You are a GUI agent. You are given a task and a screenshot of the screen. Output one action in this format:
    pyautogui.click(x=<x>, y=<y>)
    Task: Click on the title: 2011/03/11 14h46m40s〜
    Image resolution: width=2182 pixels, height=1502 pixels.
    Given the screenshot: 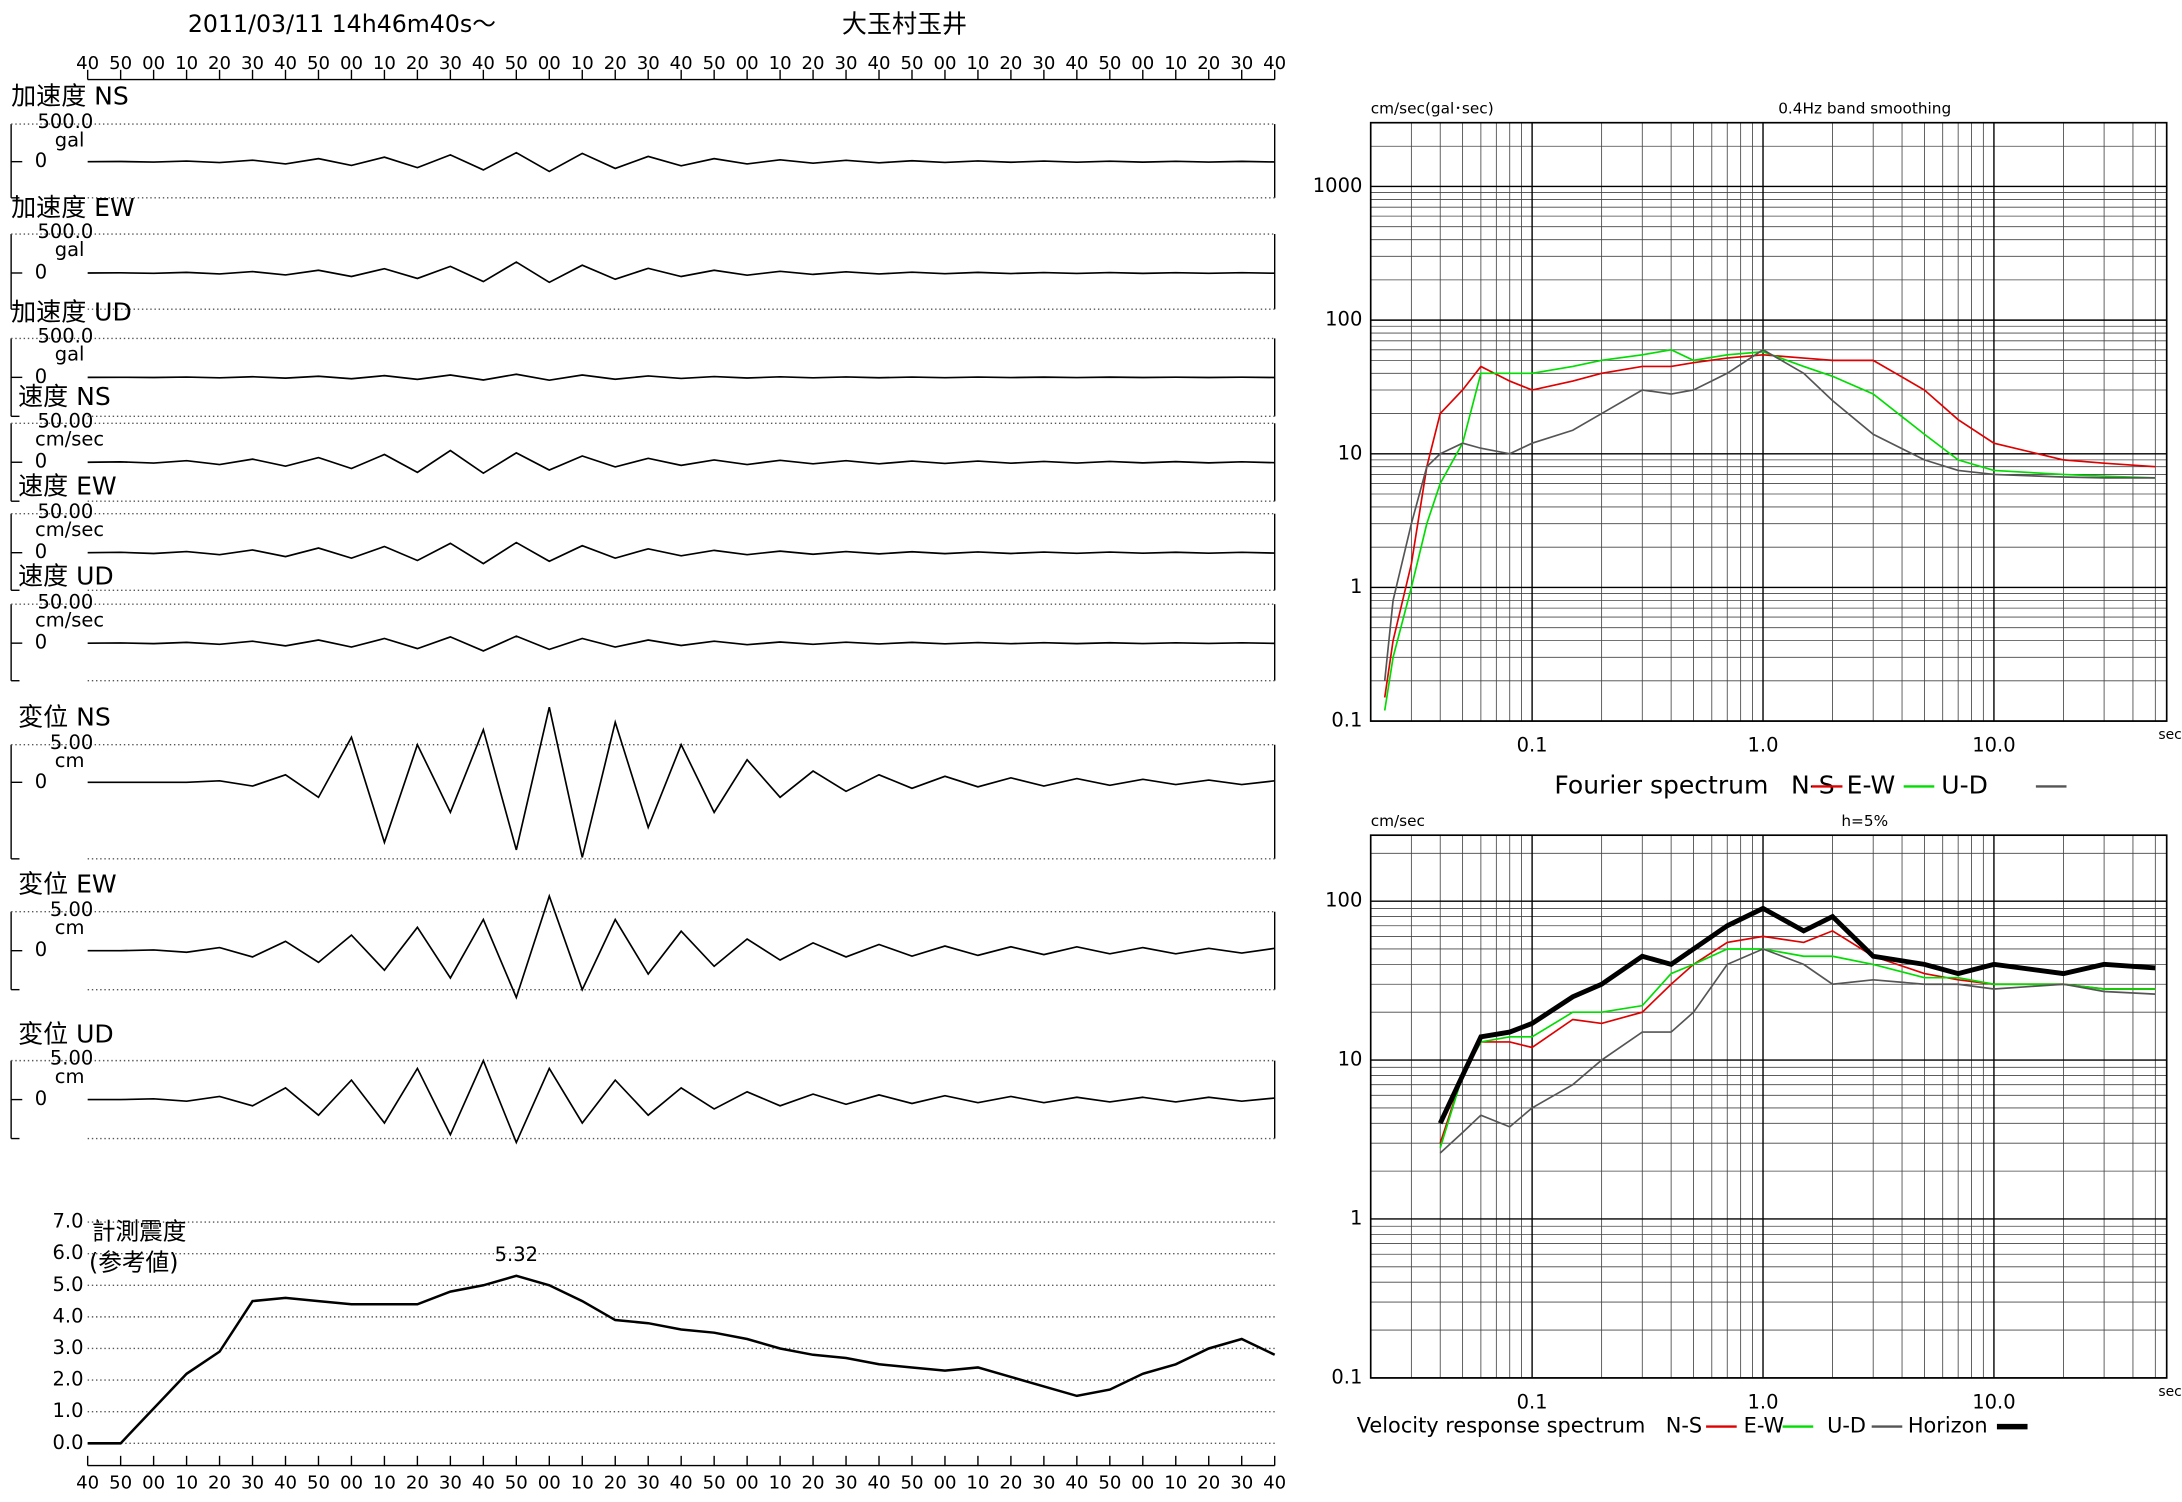 What is the action you would take?
    pyautogui.click(x=342, y=24)
    